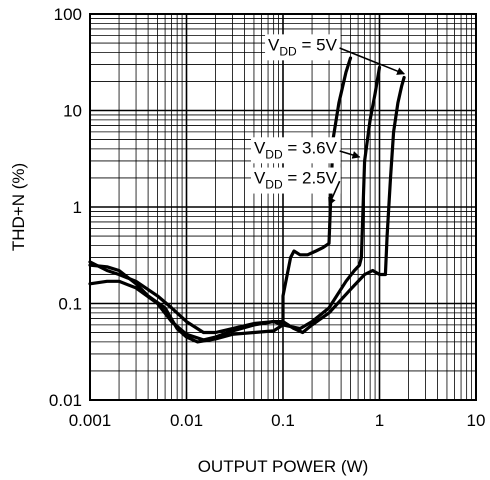  Describe the element at coordinates (72, 111) in the screenshot. I see `y-tick-label: 10` at that location.